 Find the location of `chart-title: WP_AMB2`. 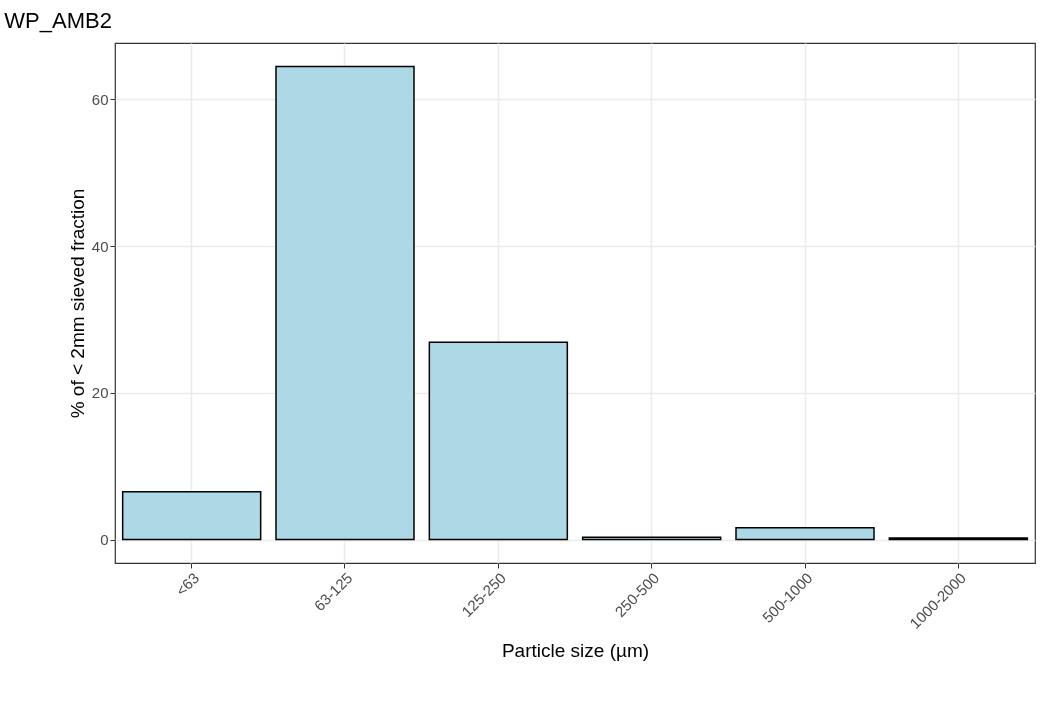

chart-title: WP_AMB2 is located at coordinates (58, 20).